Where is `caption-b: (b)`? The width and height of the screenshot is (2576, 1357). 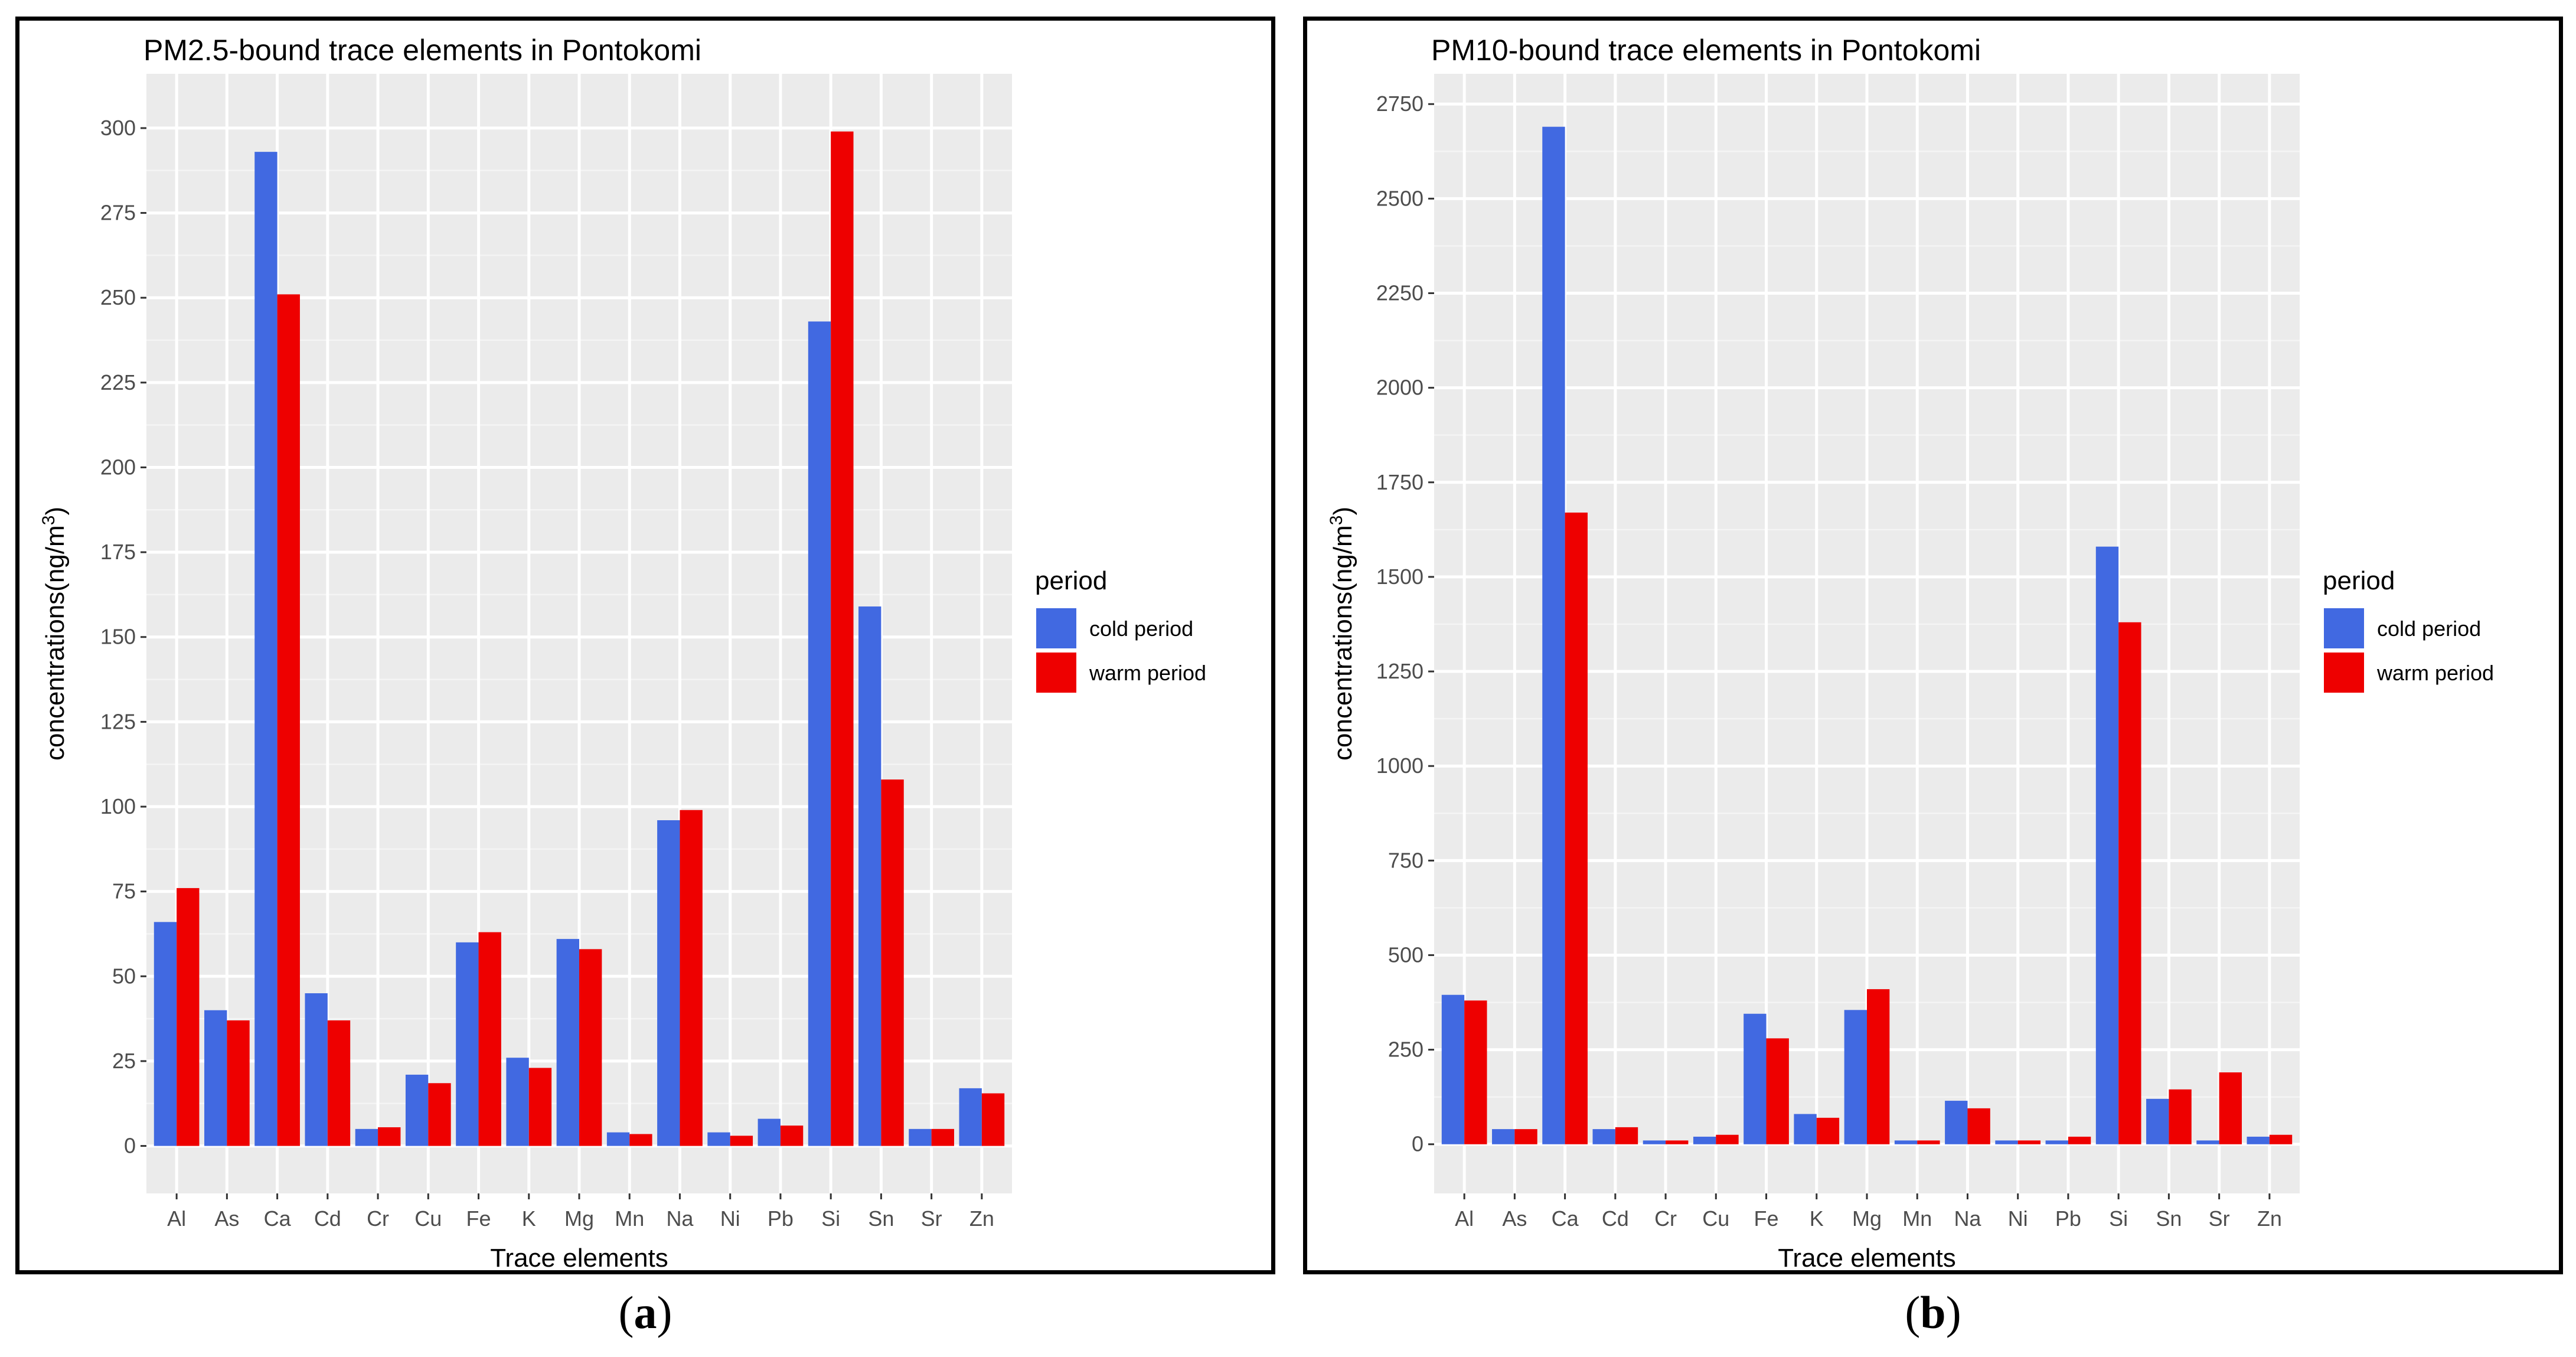
caption-b: (b) is located at coordinates (1933, 1313).